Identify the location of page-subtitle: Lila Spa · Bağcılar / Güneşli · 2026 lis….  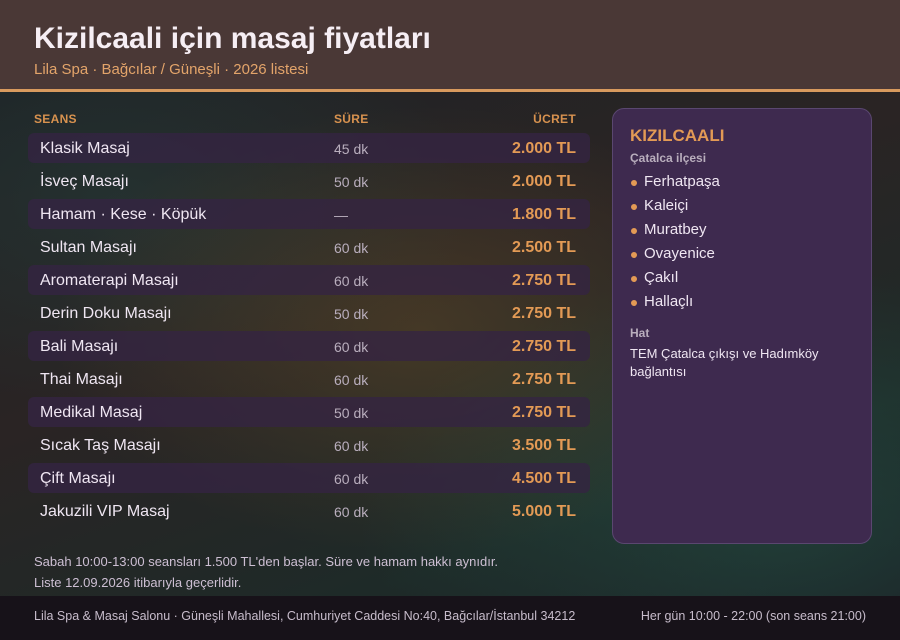
(171, 69).